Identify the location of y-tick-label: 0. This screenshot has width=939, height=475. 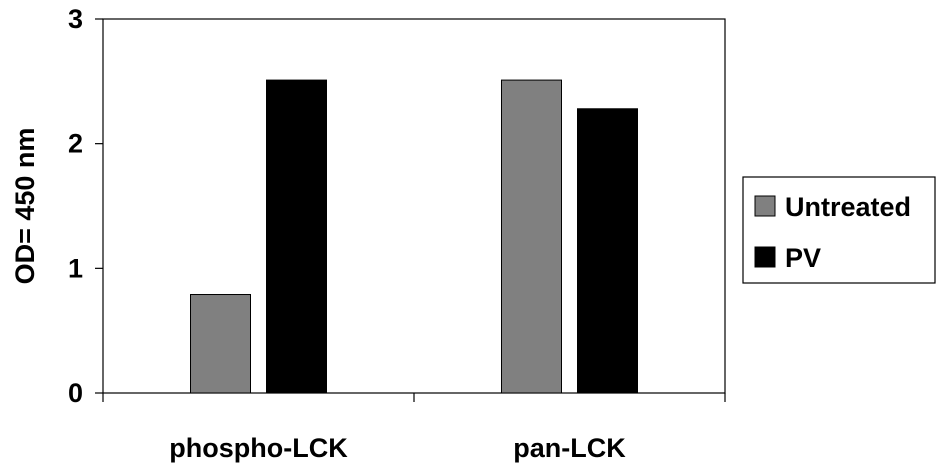
(75, 393).